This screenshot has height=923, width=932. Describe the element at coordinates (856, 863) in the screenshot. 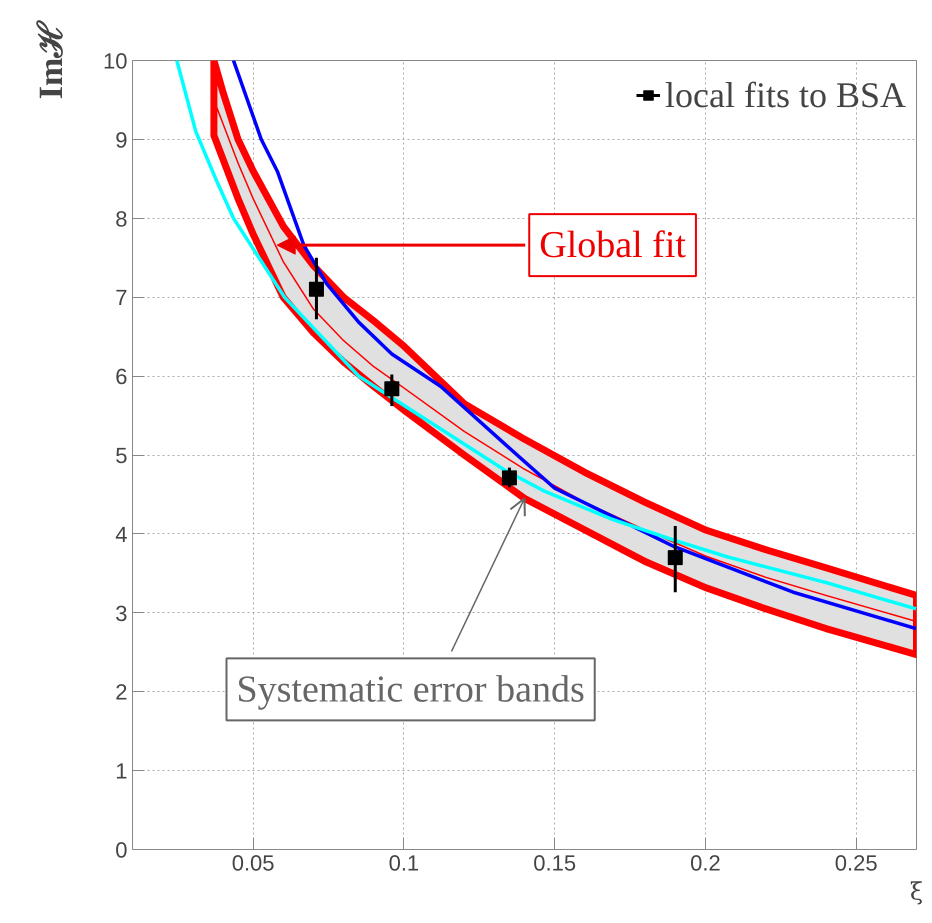

I see `x-tick-label: 0.25` at that location.